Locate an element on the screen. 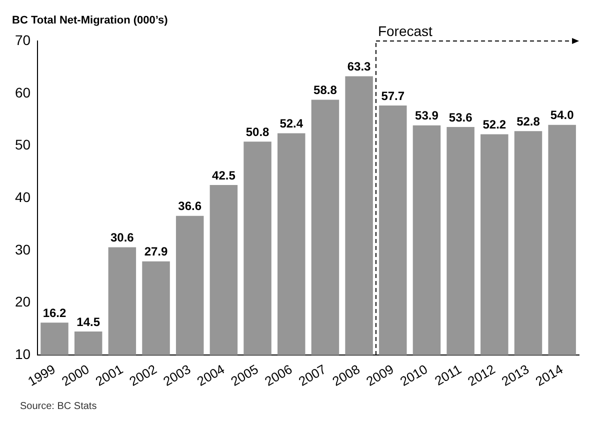 This screenshot has width=601, height=423. y-tick-label: 20 is located at coordinates (22, 302).